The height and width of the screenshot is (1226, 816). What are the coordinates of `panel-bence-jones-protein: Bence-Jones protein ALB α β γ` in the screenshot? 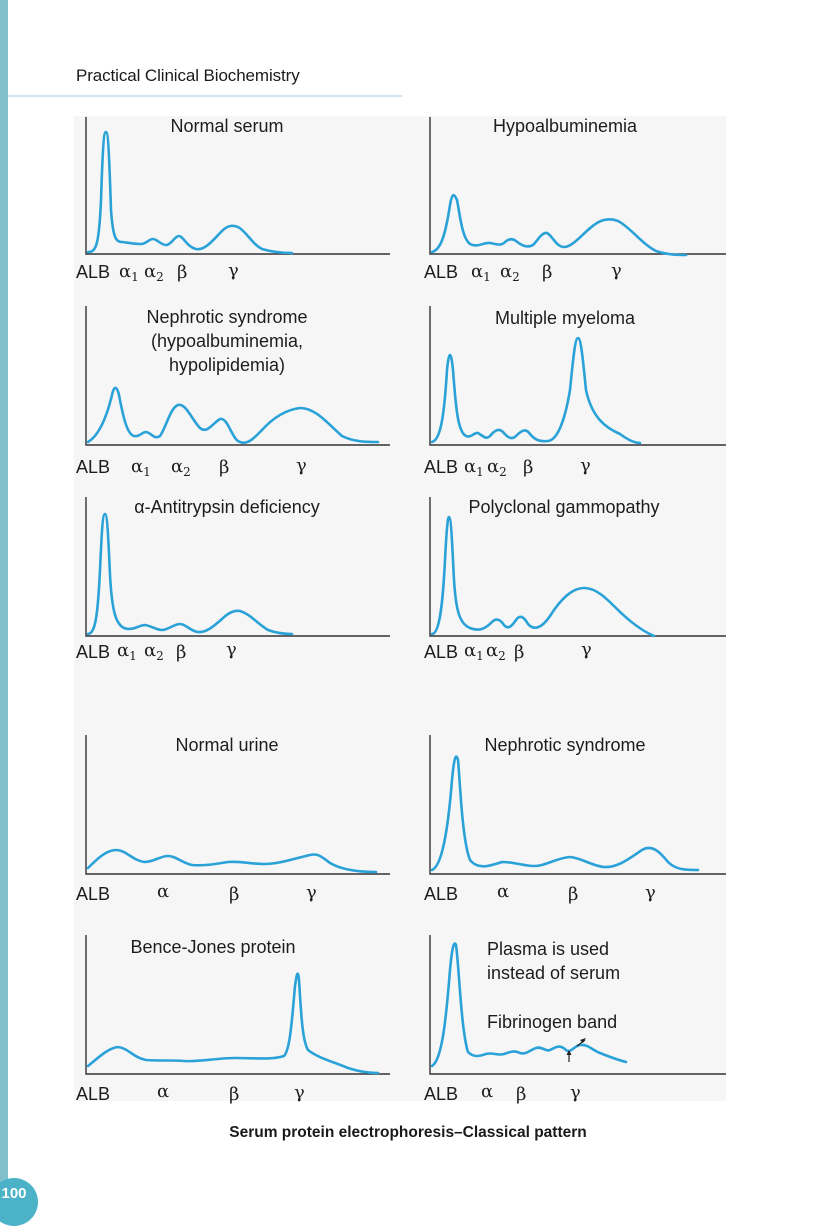 It's located at (233, 1020).